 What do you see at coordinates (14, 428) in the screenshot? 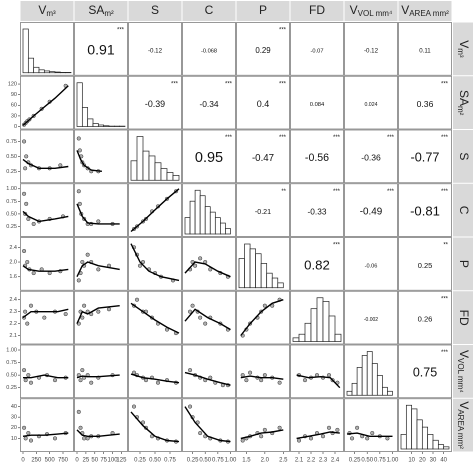
I see `y-tick-label: 20` at bounding box center [14, 428].